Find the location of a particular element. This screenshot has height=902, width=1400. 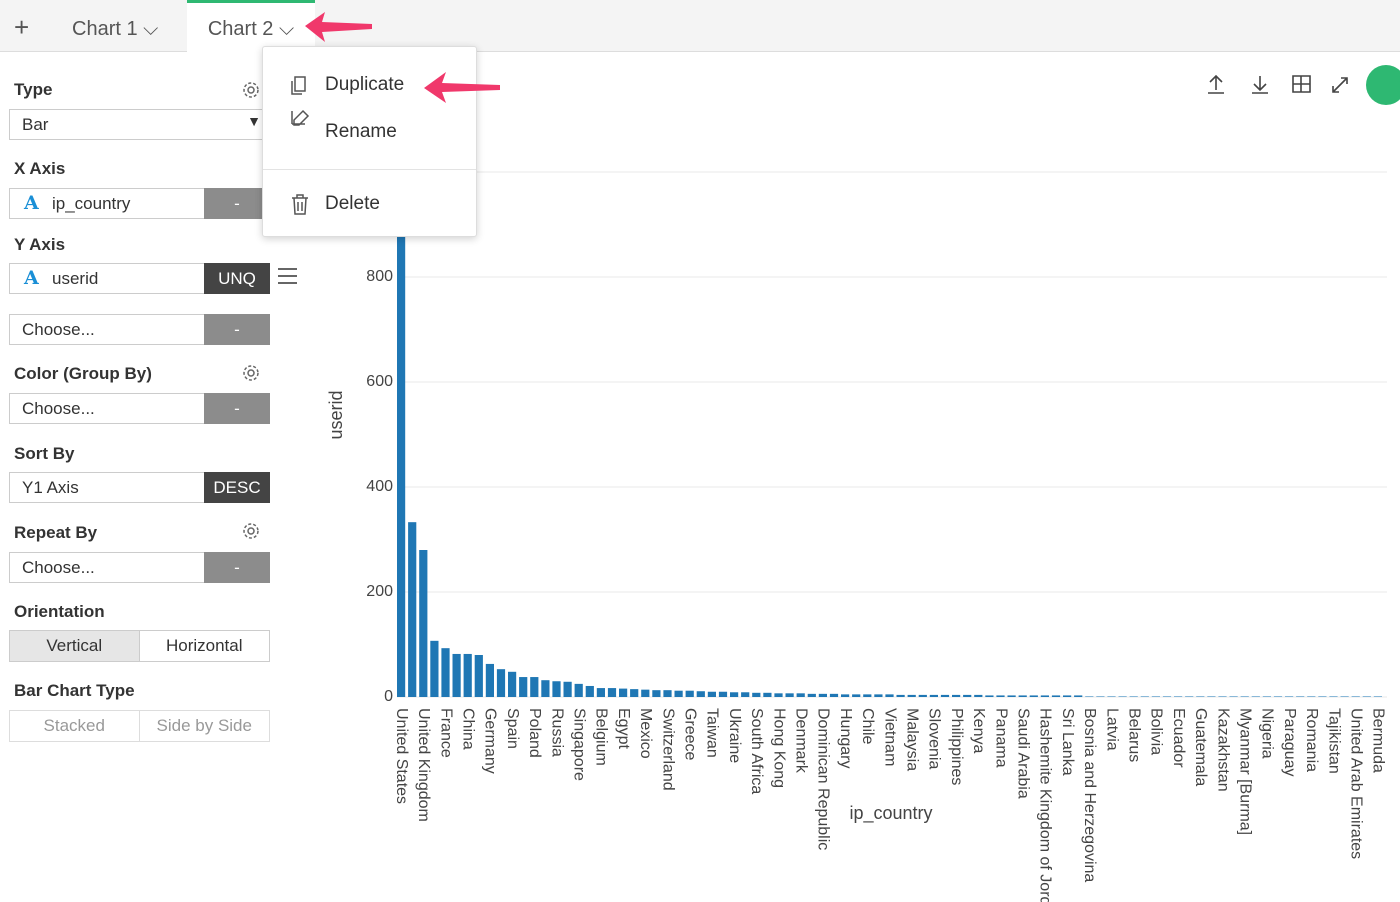

x-tick-label: Switzerland is located at coordinates (667, 749).